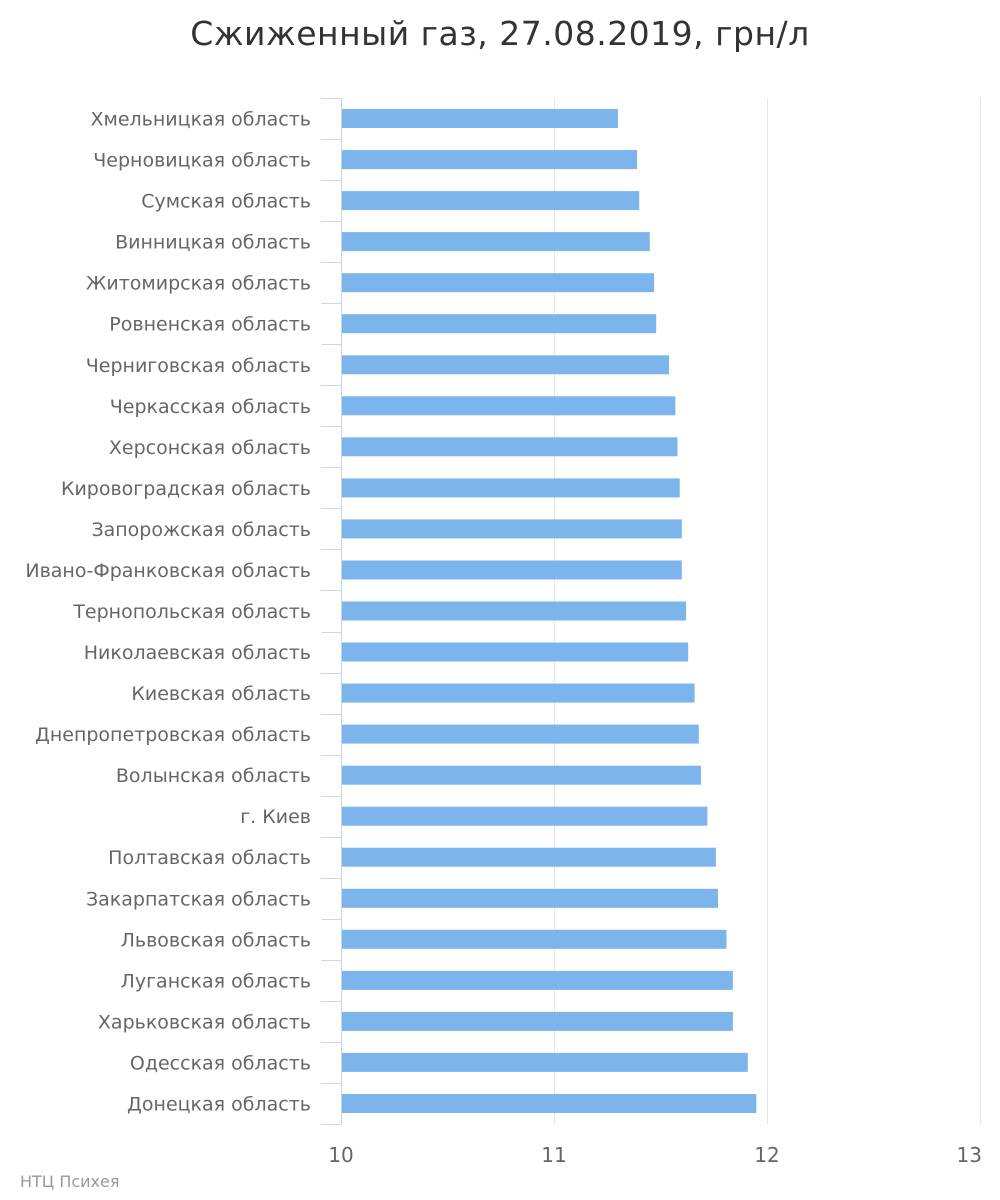  What do you see at coordinates (209, 858) in the screenshot?
I see `category-label-18: Полтавская область` at bounding box center [209, 858].